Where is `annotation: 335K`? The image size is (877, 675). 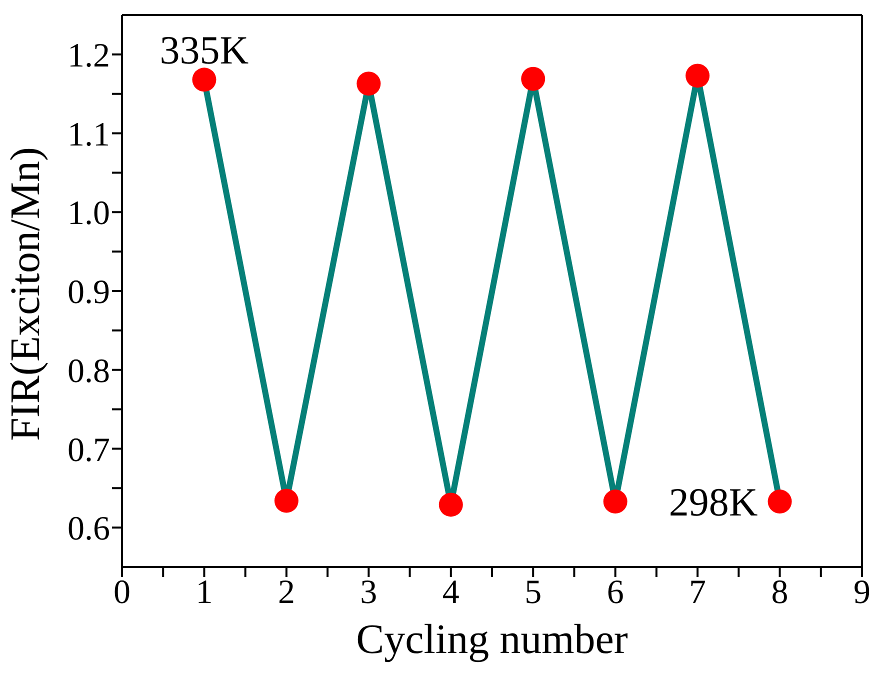
annotation: 335K is located at coordinates (204, 50).